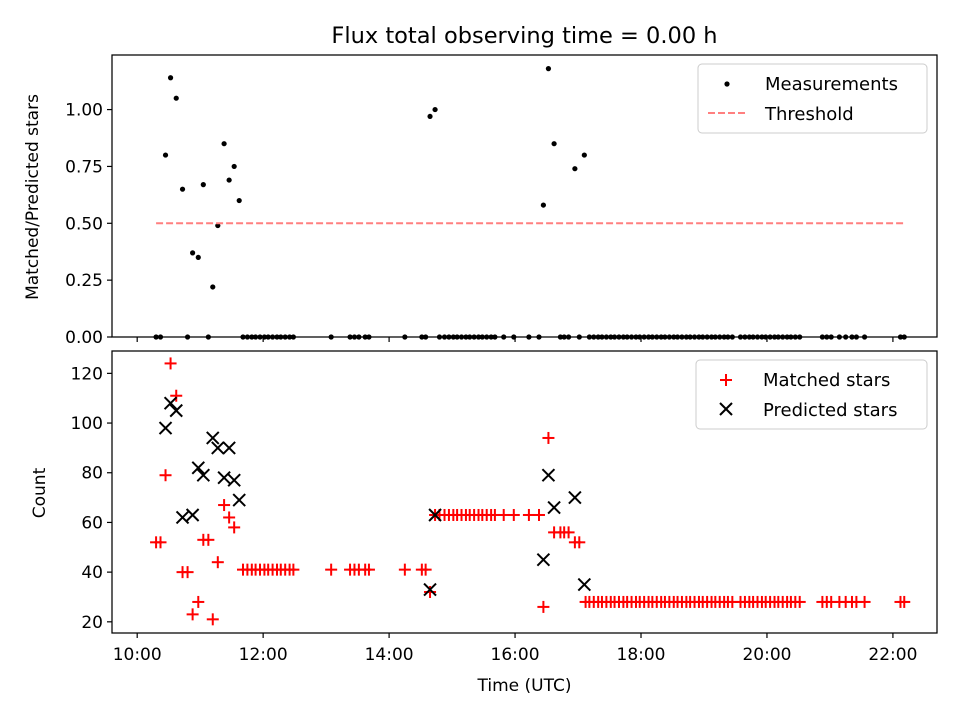 This screenshot has height=720, width=960. What do you see at coordinates (84, 111) in the screenshot?
I see `y-tick-label: 1.00` at bounding box center [84, 111].